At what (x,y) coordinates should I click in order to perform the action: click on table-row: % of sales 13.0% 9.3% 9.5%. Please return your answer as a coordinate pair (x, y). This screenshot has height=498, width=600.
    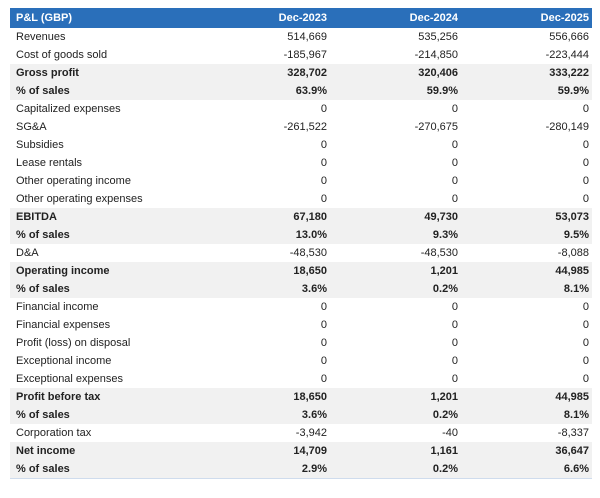
    Looking at the image, I should click on (301, 235).